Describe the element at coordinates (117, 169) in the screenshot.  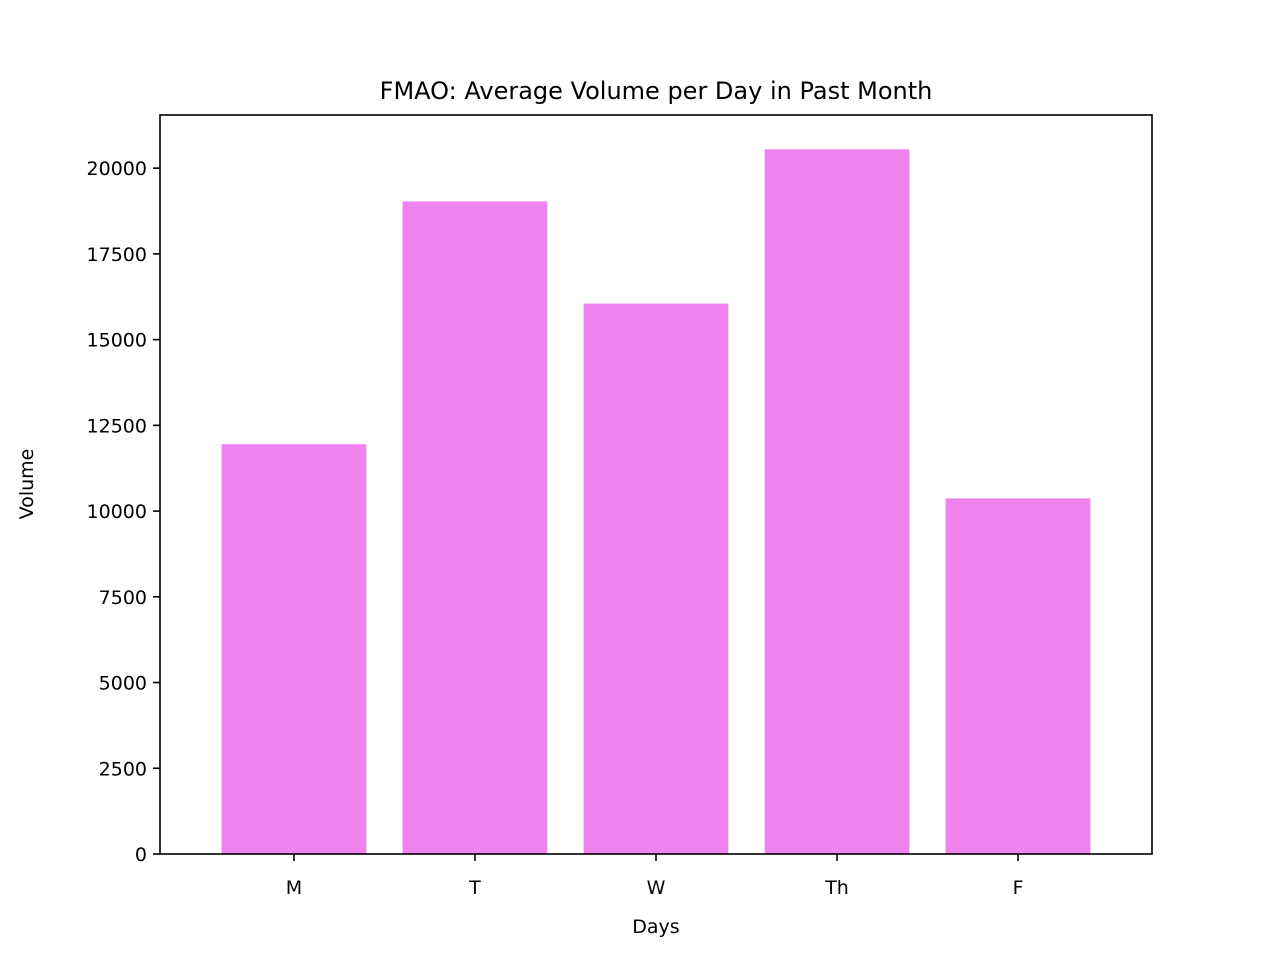
I see `y-tick-label: 20000` at that location.